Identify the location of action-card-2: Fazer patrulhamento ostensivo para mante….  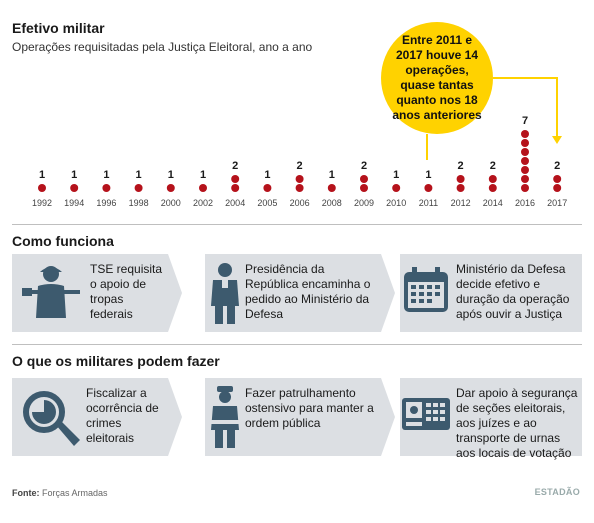
(300, 417).